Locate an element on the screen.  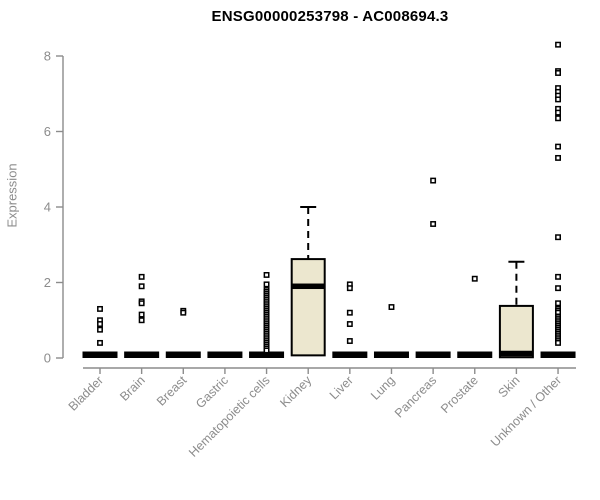
x-tick-label: Breast is located at coordinates (172, 391).